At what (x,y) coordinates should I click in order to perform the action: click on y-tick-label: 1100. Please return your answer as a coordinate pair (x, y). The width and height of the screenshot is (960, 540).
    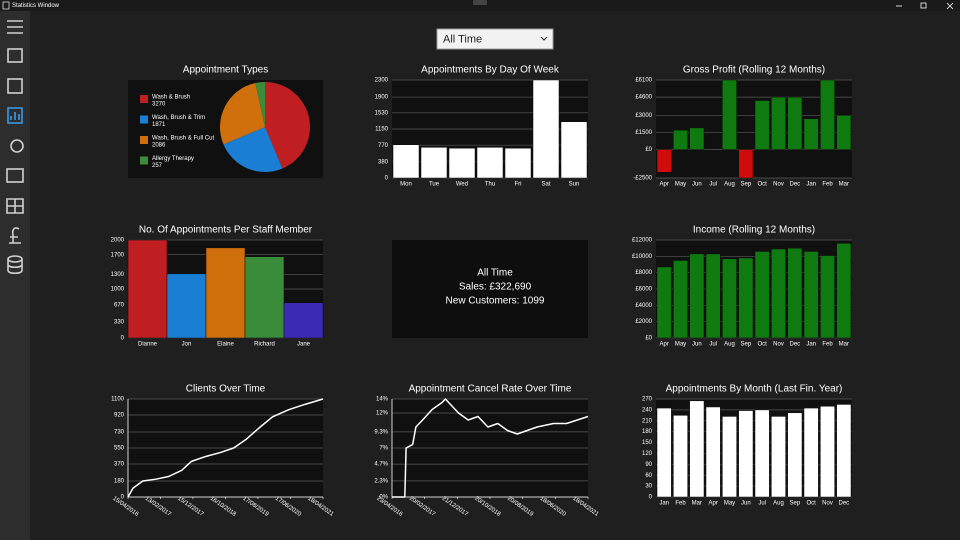
    Looking at the image, I should click on (118, 400).